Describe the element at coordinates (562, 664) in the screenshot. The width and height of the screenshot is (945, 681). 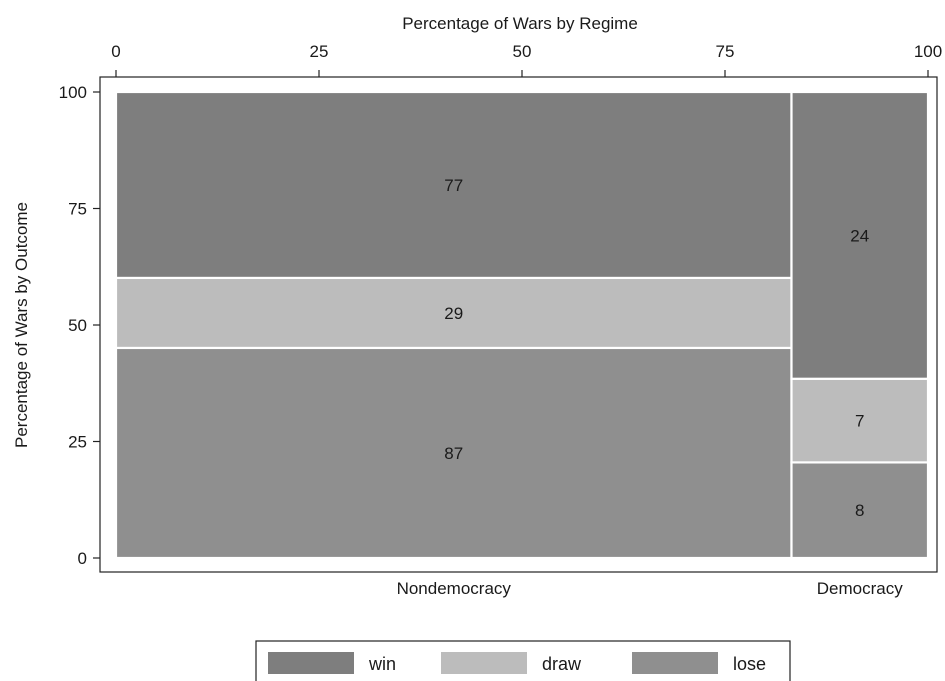
I see `legend-label: draw` at that location.